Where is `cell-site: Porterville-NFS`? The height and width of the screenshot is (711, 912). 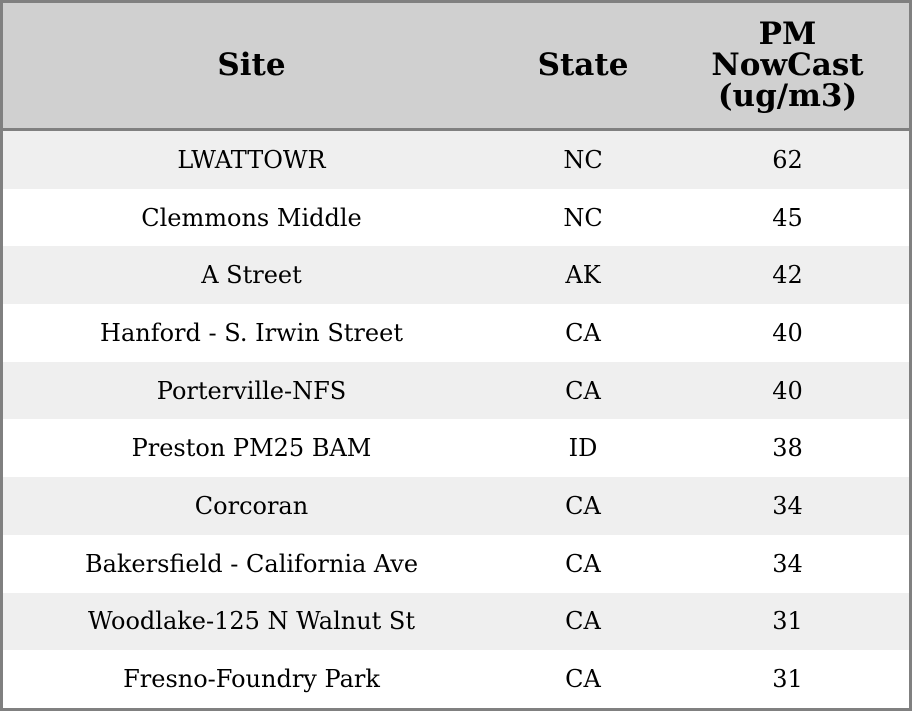 cell-site: Porterville-NFS is located at coordinates (251, 390).